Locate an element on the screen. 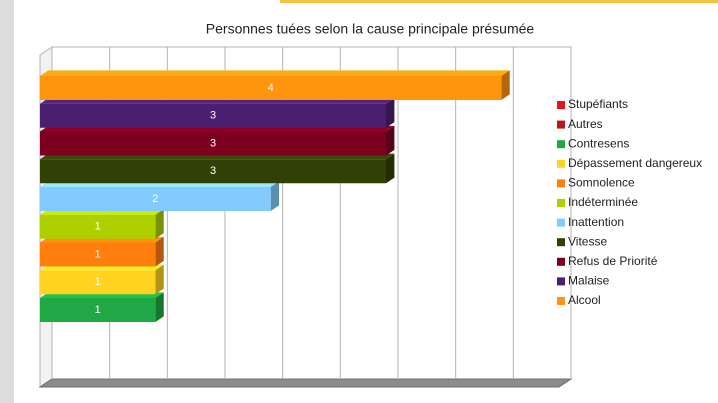 The height and width of the screenshot is (403, 718). side-strip is located at coordinates (7, 201).